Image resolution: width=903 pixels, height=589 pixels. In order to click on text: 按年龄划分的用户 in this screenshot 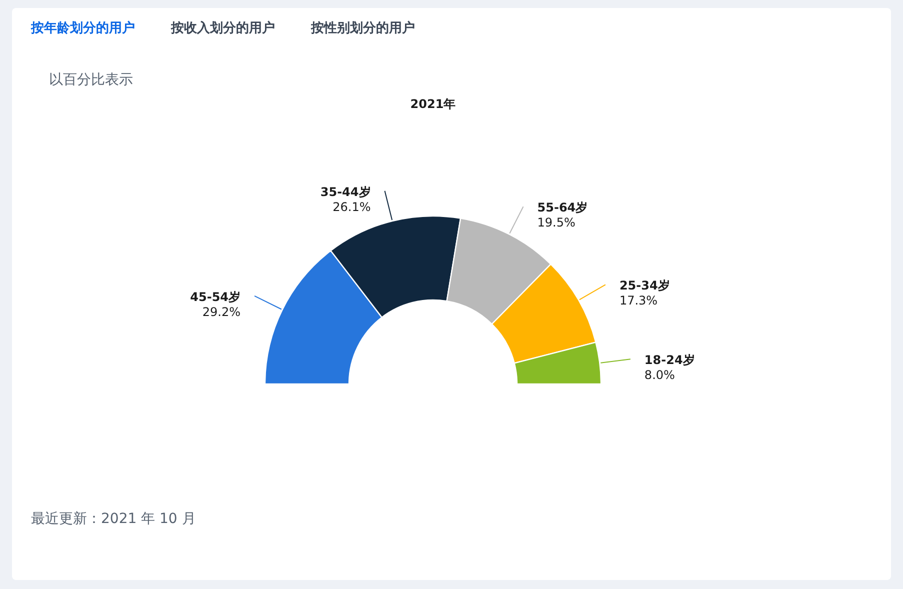, I will do `click(82, 28)`.